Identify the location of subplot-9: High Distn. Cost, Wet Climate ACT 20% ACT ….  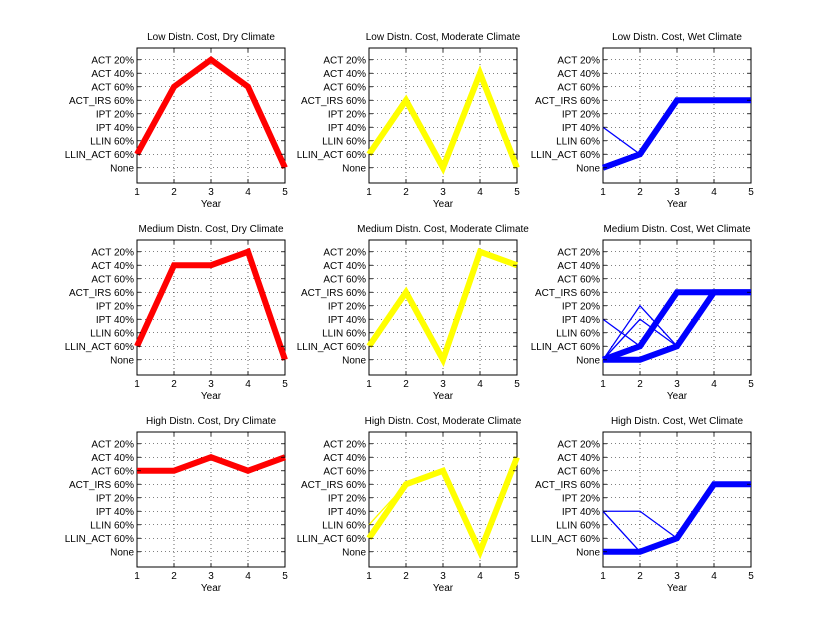
(643, 505).